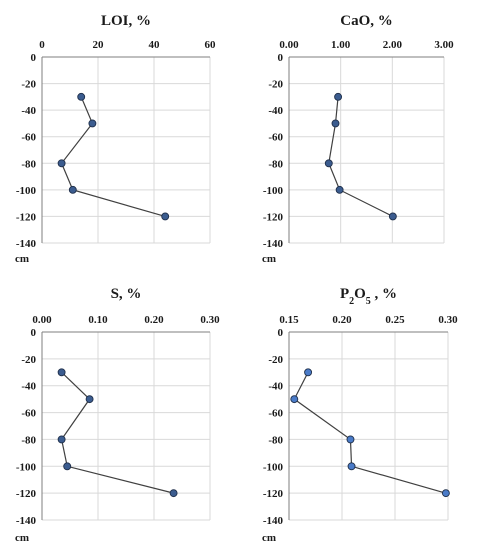 The height and width of the screenshot is (550, 482). What do you see at coordinates (368, 301) in the screenshot?
I see `chart-title-part: 5` at bounding box center [368, 301].